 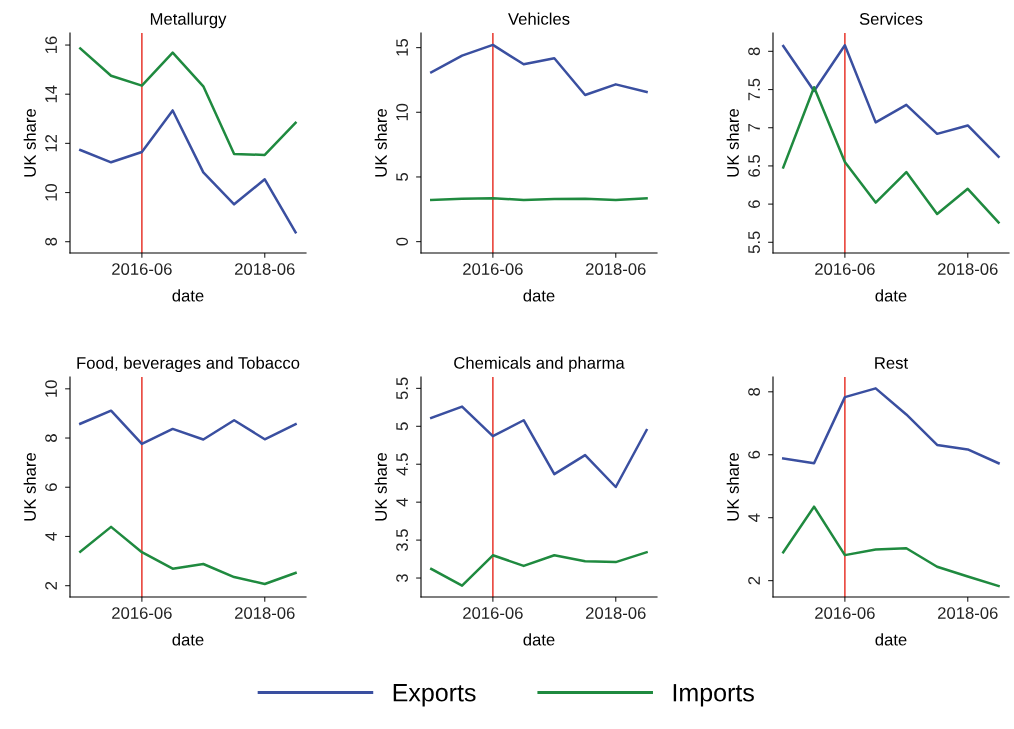 What do you see at coordinates (402, 578) in the screenshot?
I see `y-tick-label: 3` at bounding box center [402, 578].